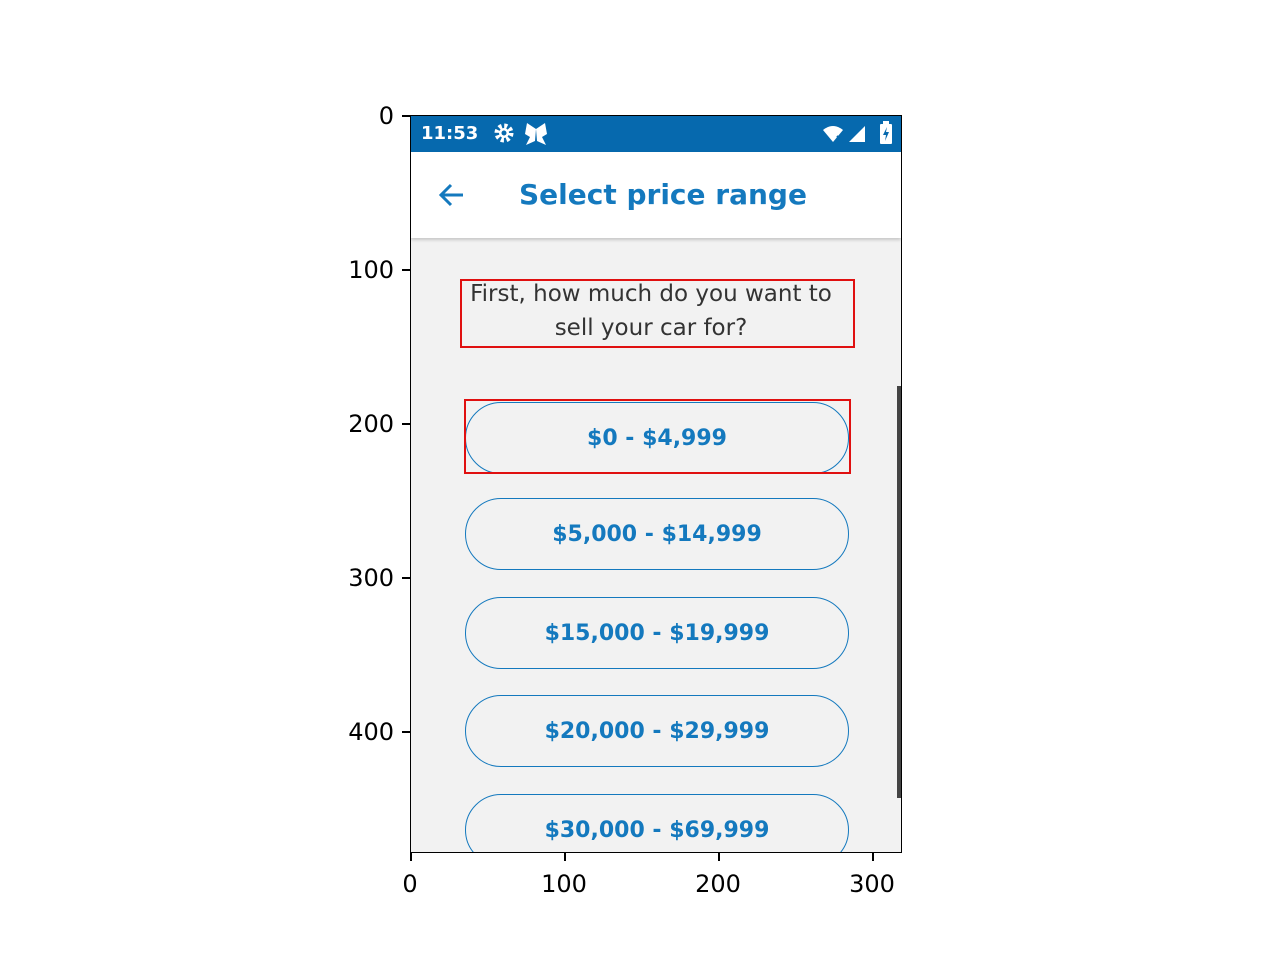 The height and width of the screenshot is (960, 1280). Describe the element at coordinates (657, 633) in the screenshot. I see `price-option-button: $15,000 - $19,999` at that location.